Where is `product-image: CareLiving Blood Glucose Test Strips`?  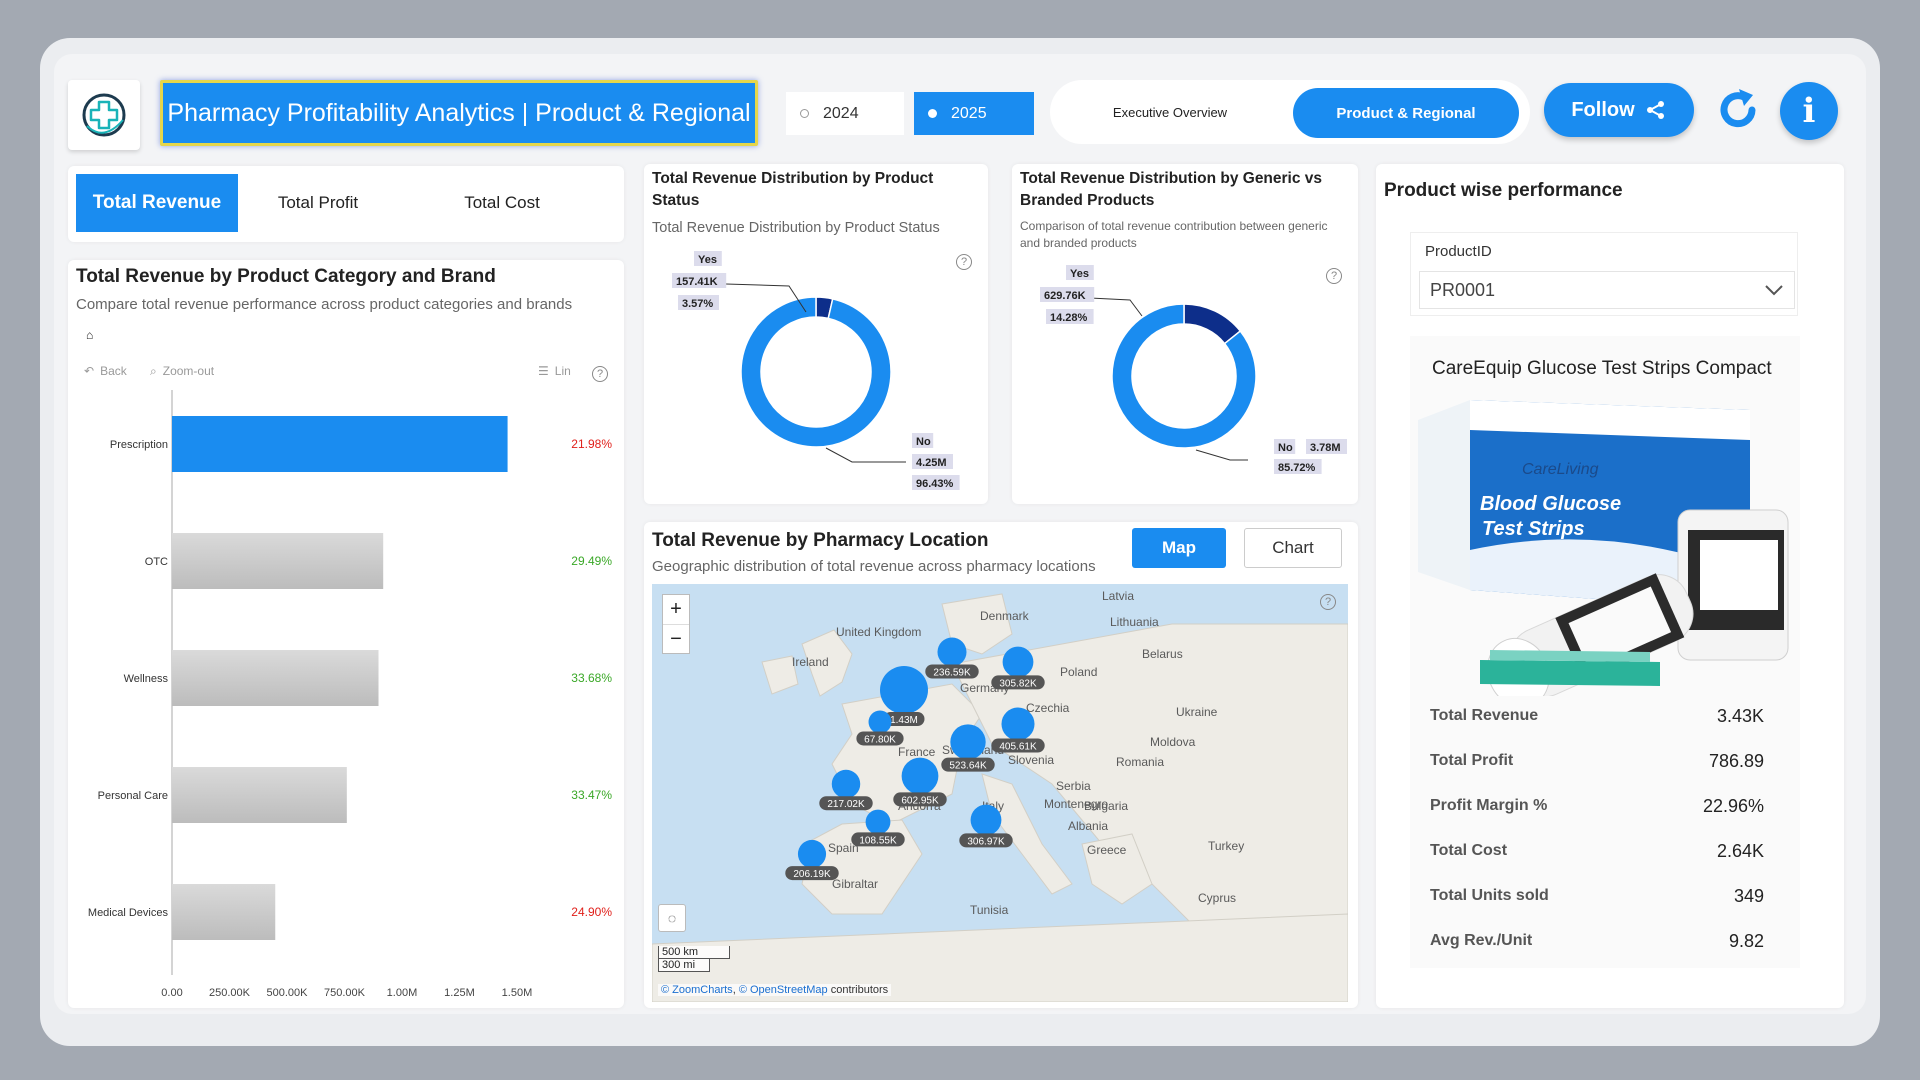
product-image: CareLiving Blood Glucose Test Strips is located at coordinates (1603, 548).